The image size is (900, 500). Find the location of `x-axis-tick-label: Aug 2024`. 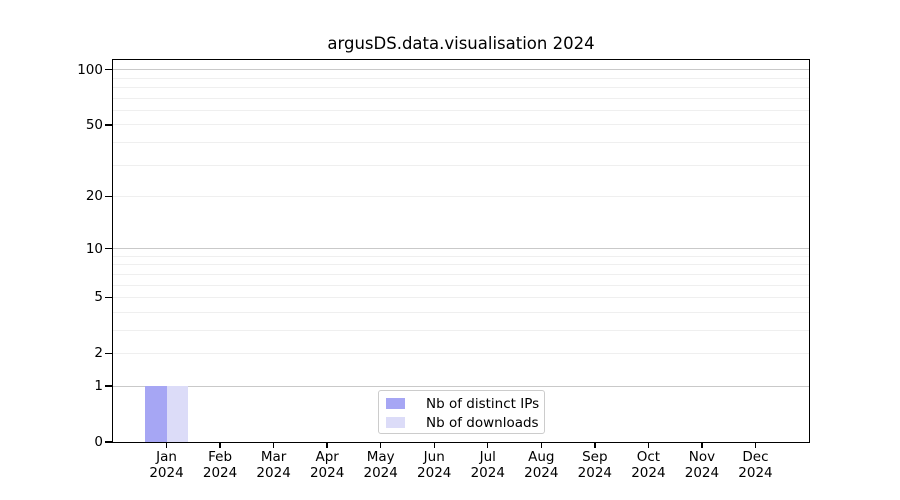

x-axis-tick-label: Aug 2024 is located at coordinates (541, 465).